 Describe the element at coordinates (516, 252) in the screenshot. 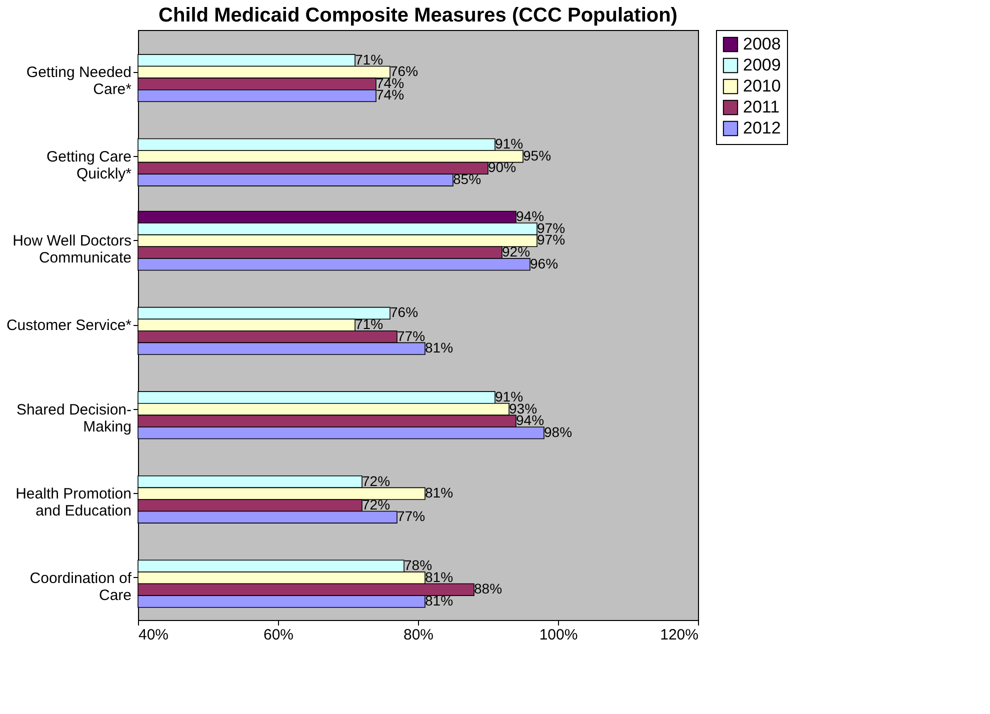

I see `data-label: 92%` at that location.